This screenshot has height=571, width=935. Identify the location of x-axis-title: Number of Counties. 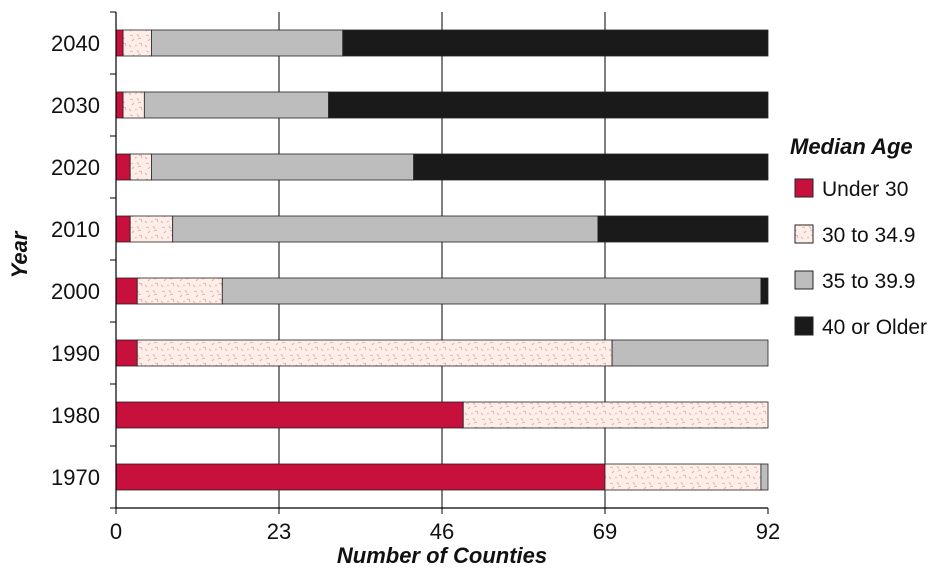
(442, 555).